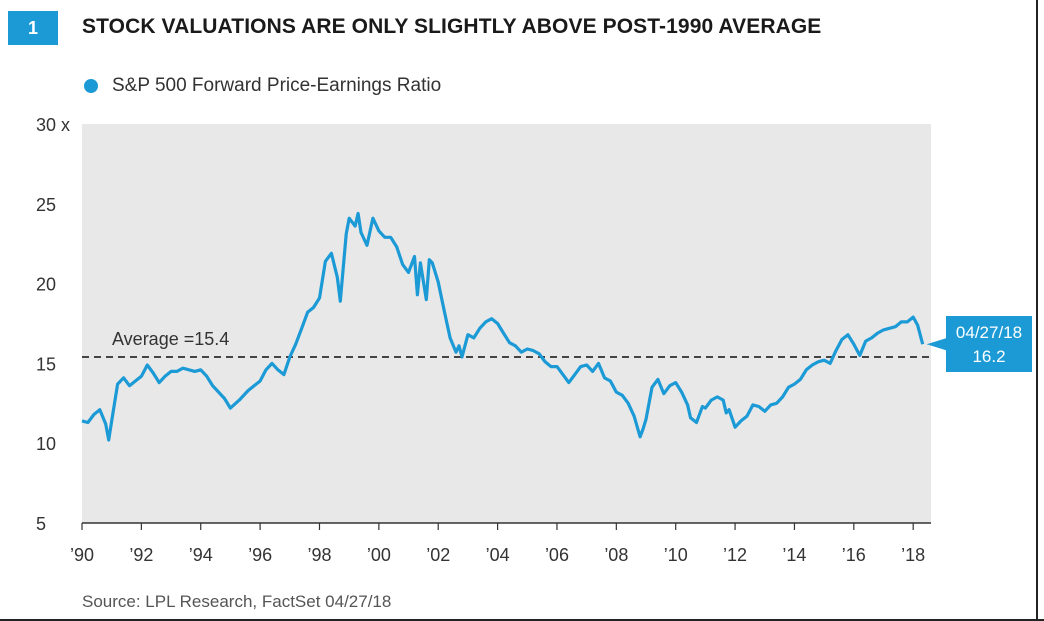  I want to click on legend-label: S&P 500 Forward Price-Earnings Ratio, so click(277, 85).